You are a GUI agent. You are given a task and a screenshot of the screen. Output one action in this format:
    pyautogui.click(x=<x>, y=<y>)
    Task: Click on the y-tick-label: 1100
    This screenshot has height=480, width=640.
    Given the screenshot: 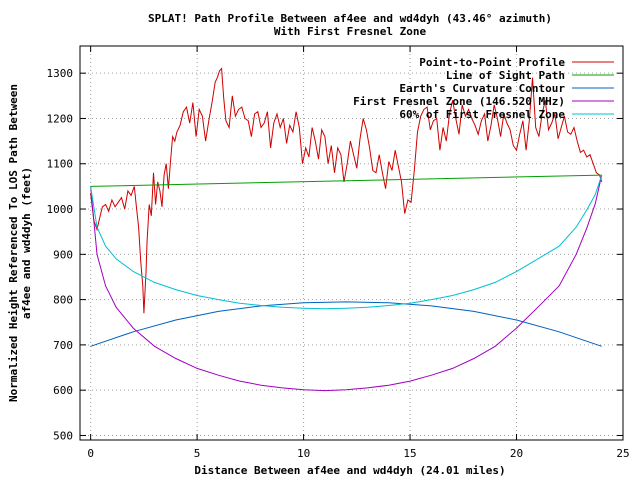 What is the action you would take?
    pyautogui.click(x=60, y=164)
    